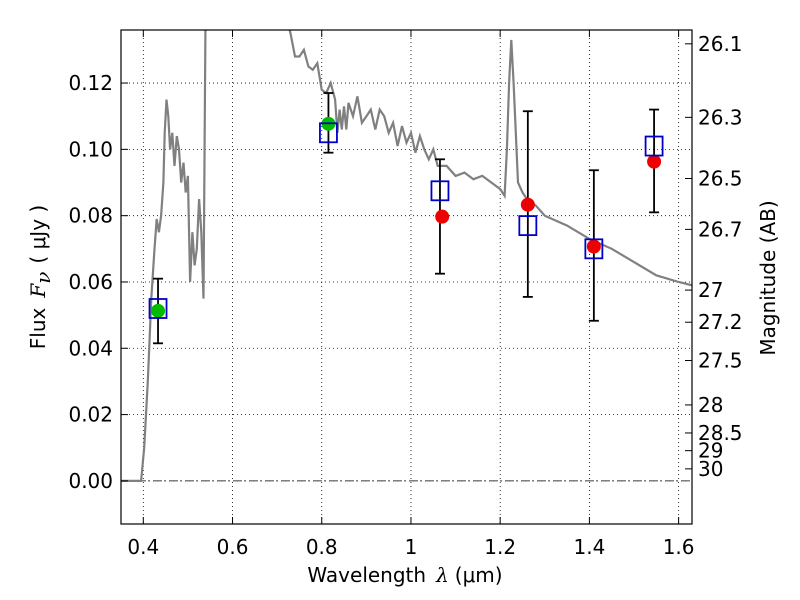 The height and width of the screenshot is (600, 800). What do you see at coordinates (233, 547) in the screenshot?
I see `x-tick-label: 0.6` at bounding box center [233, 547].